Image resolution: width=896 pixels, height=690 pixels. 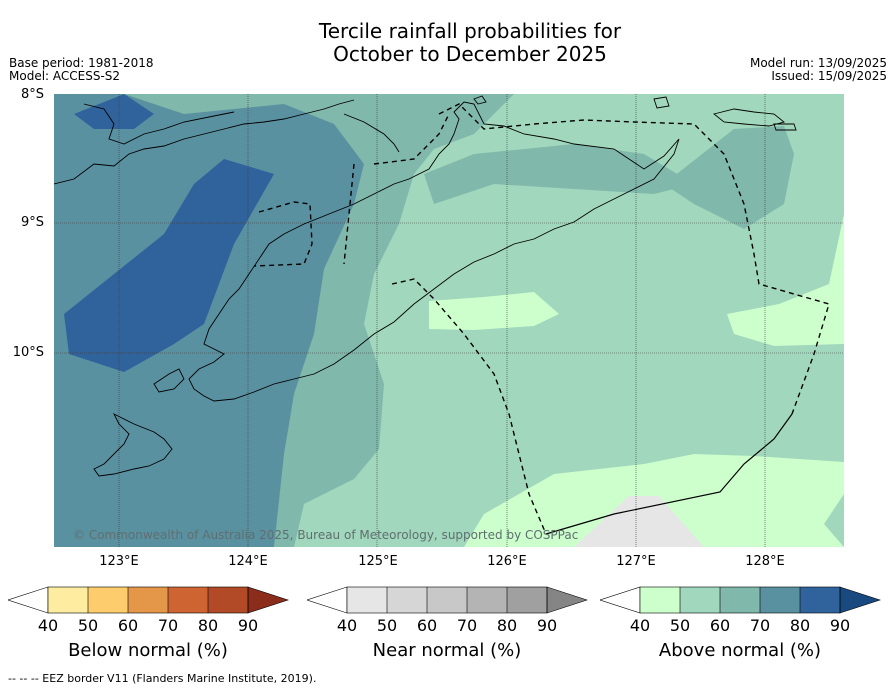 What do you see at coordinates (148, 600) in the screenshot?
I see `colorbar-below-normal` at bounding box center [148, 600].